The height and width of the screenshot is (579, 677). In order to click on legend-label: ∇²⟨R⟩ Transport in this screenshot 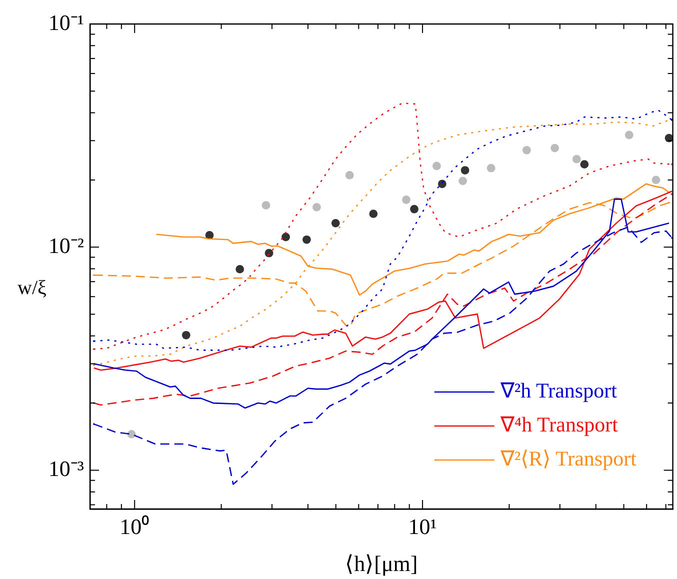, I will do `click(568, 458)`.